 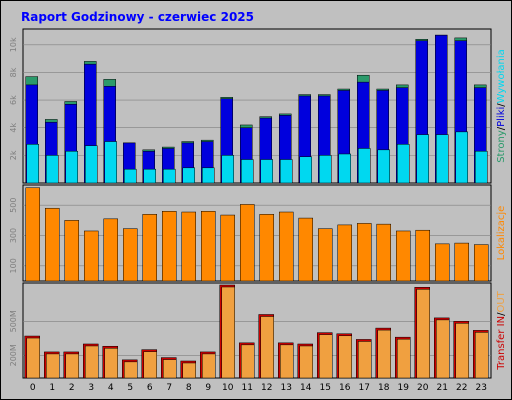 I want to click on locations-side-label-part: Lokalizacje, so click(x=501, y=233).